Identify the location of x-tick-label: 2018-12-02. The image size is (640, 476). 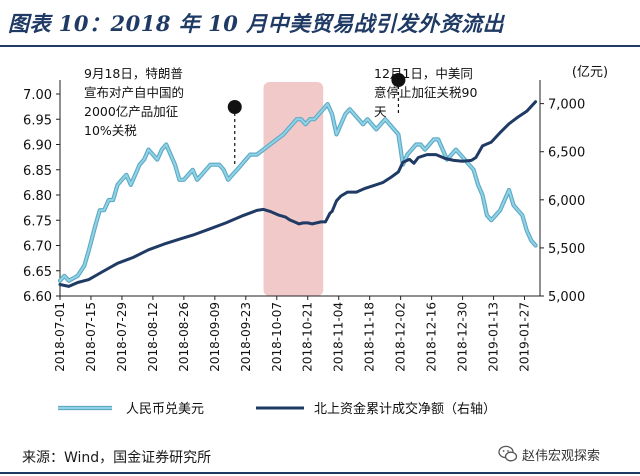
(401, 337).